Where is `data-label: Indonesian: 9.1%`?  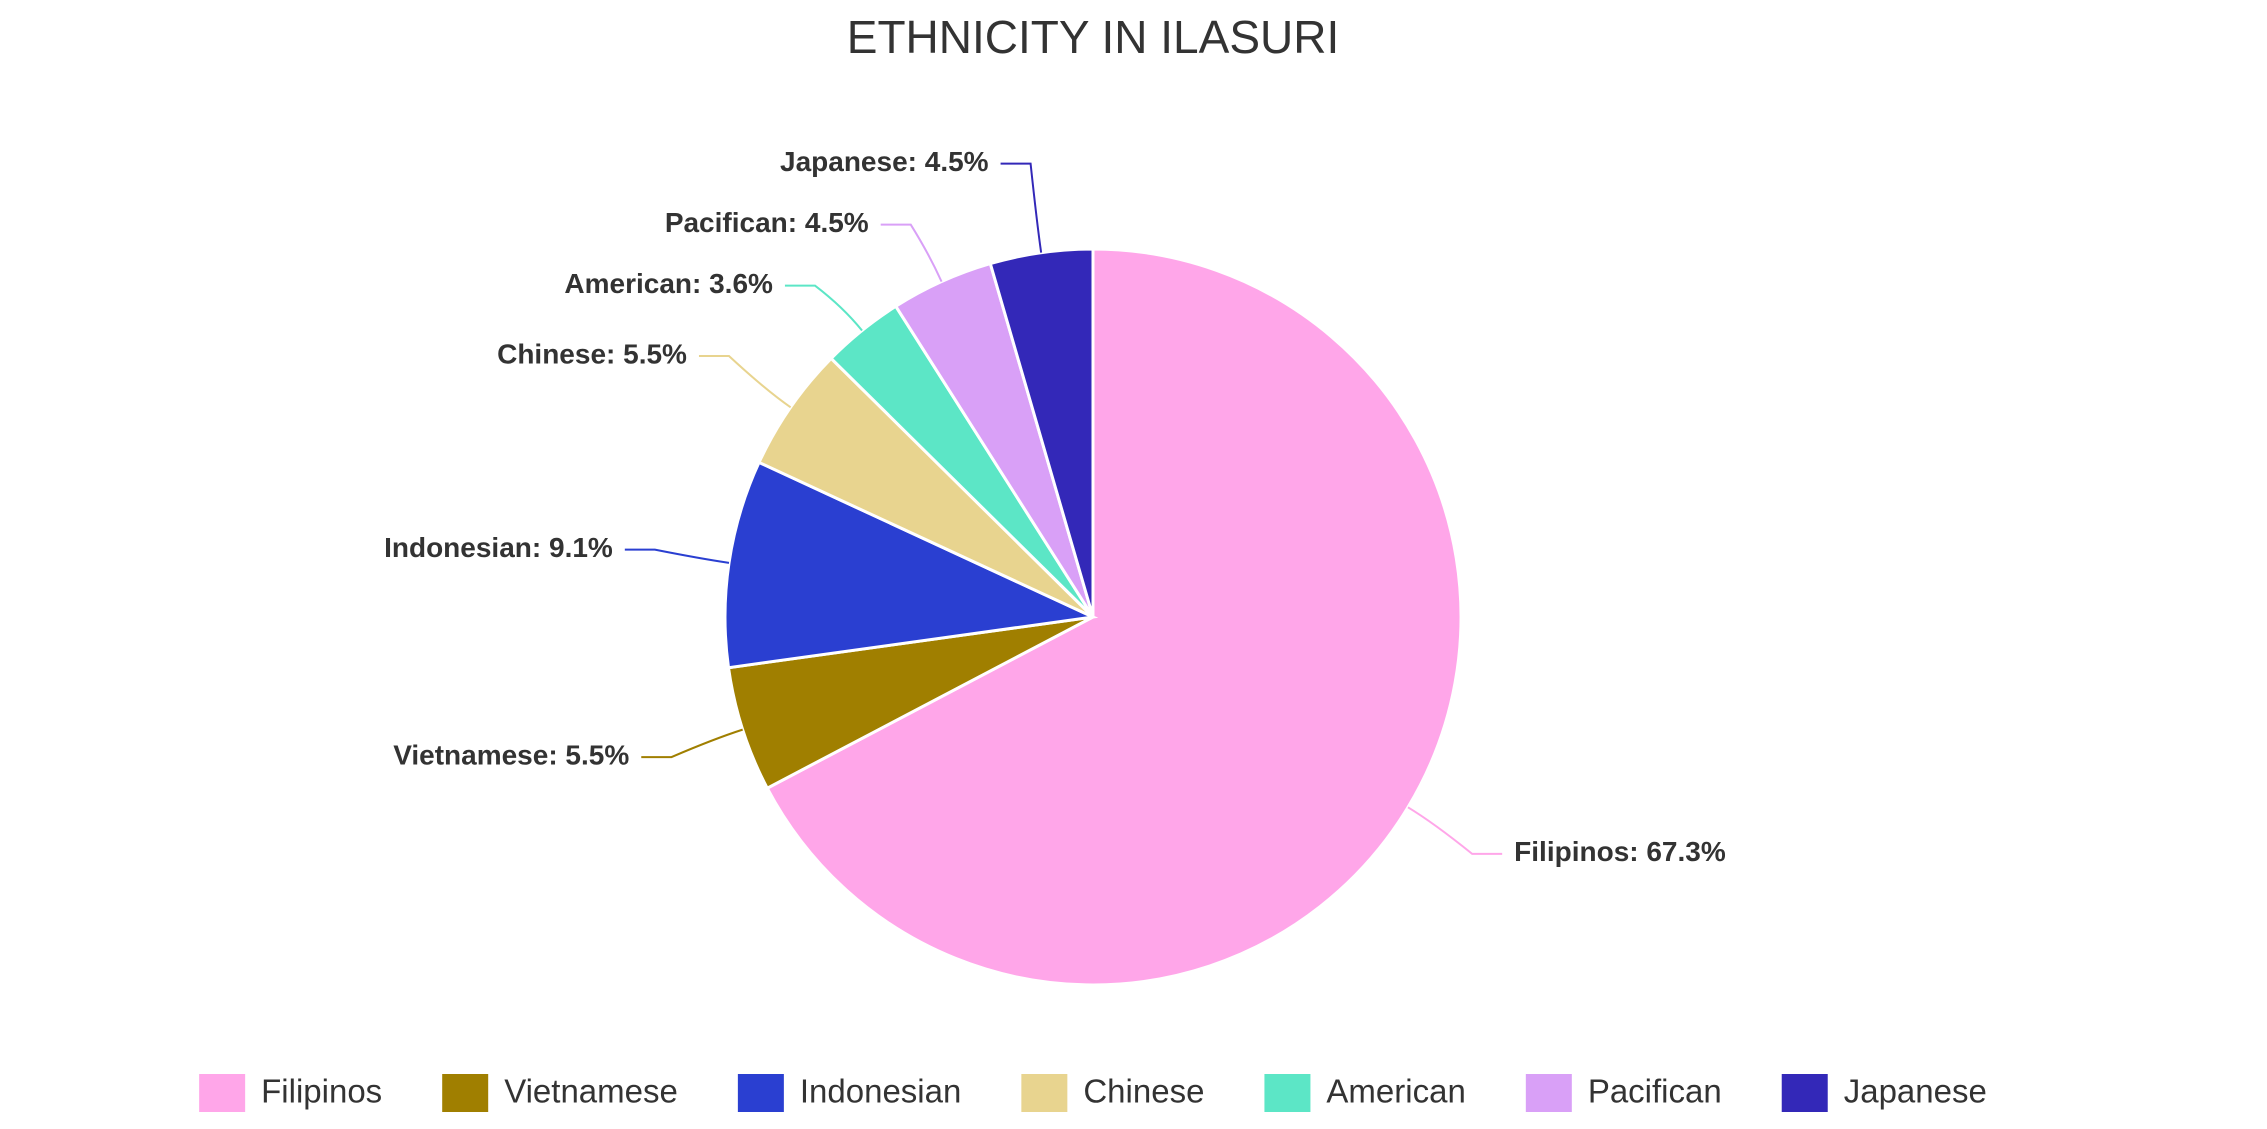 data-label: Indonesian: 9.1% is located at coordinates (498, 547).